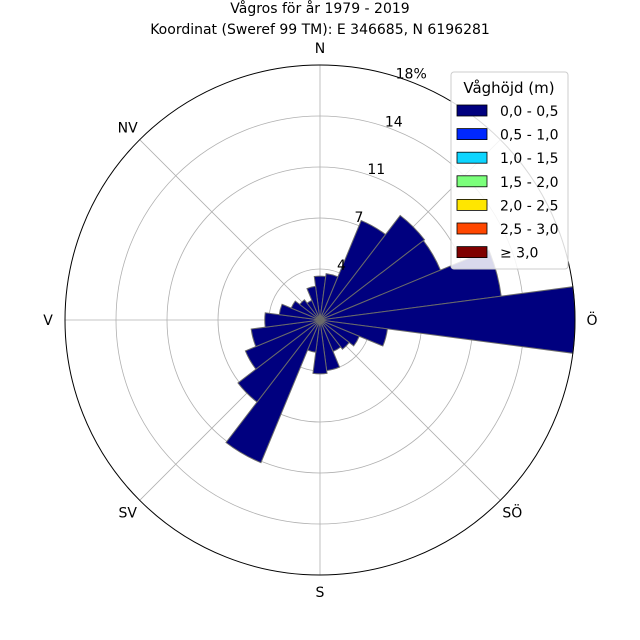  I want to click on direction-label: S, so click(320, 593).